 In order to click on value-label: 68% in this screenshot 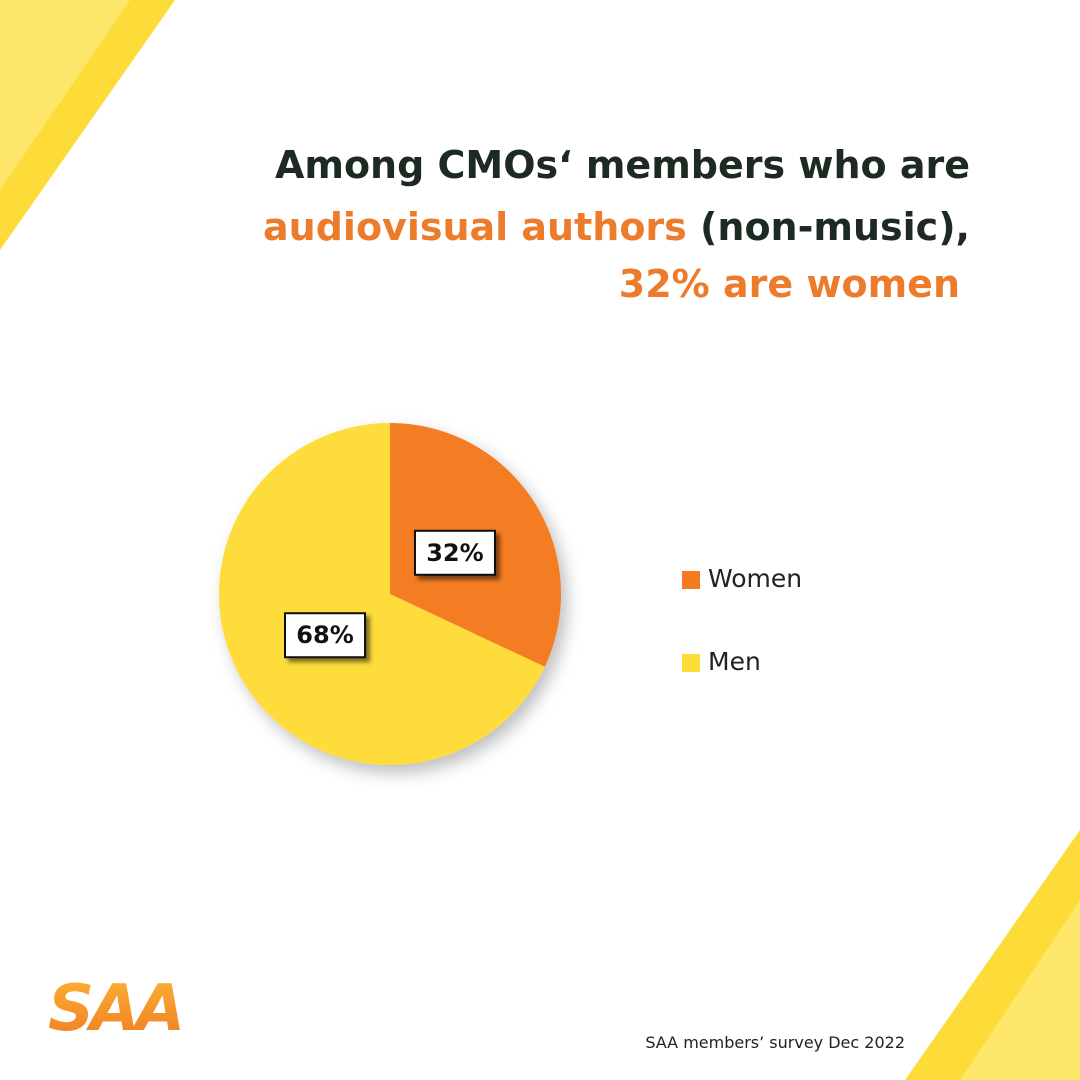, I will do `click(324, 635)`.